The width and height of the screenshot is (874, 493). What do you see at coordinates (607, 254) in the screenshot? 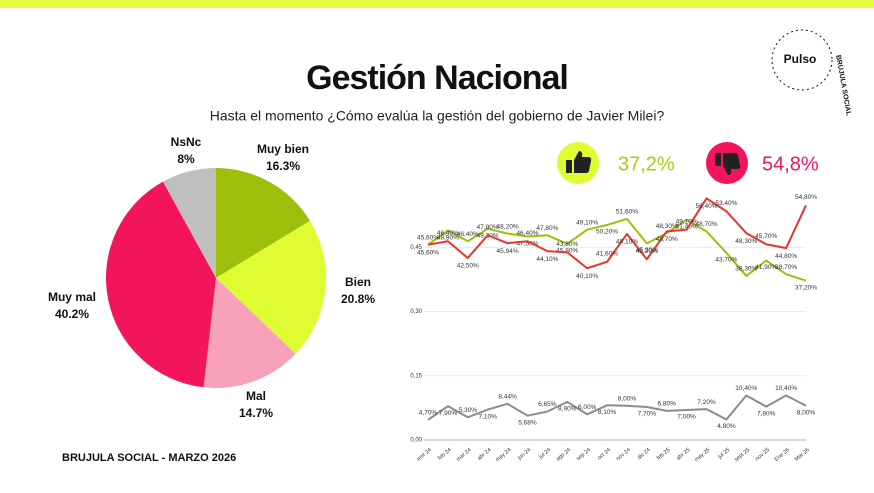
I see `data-label: 41,60%` at bounding box center [607, 254].